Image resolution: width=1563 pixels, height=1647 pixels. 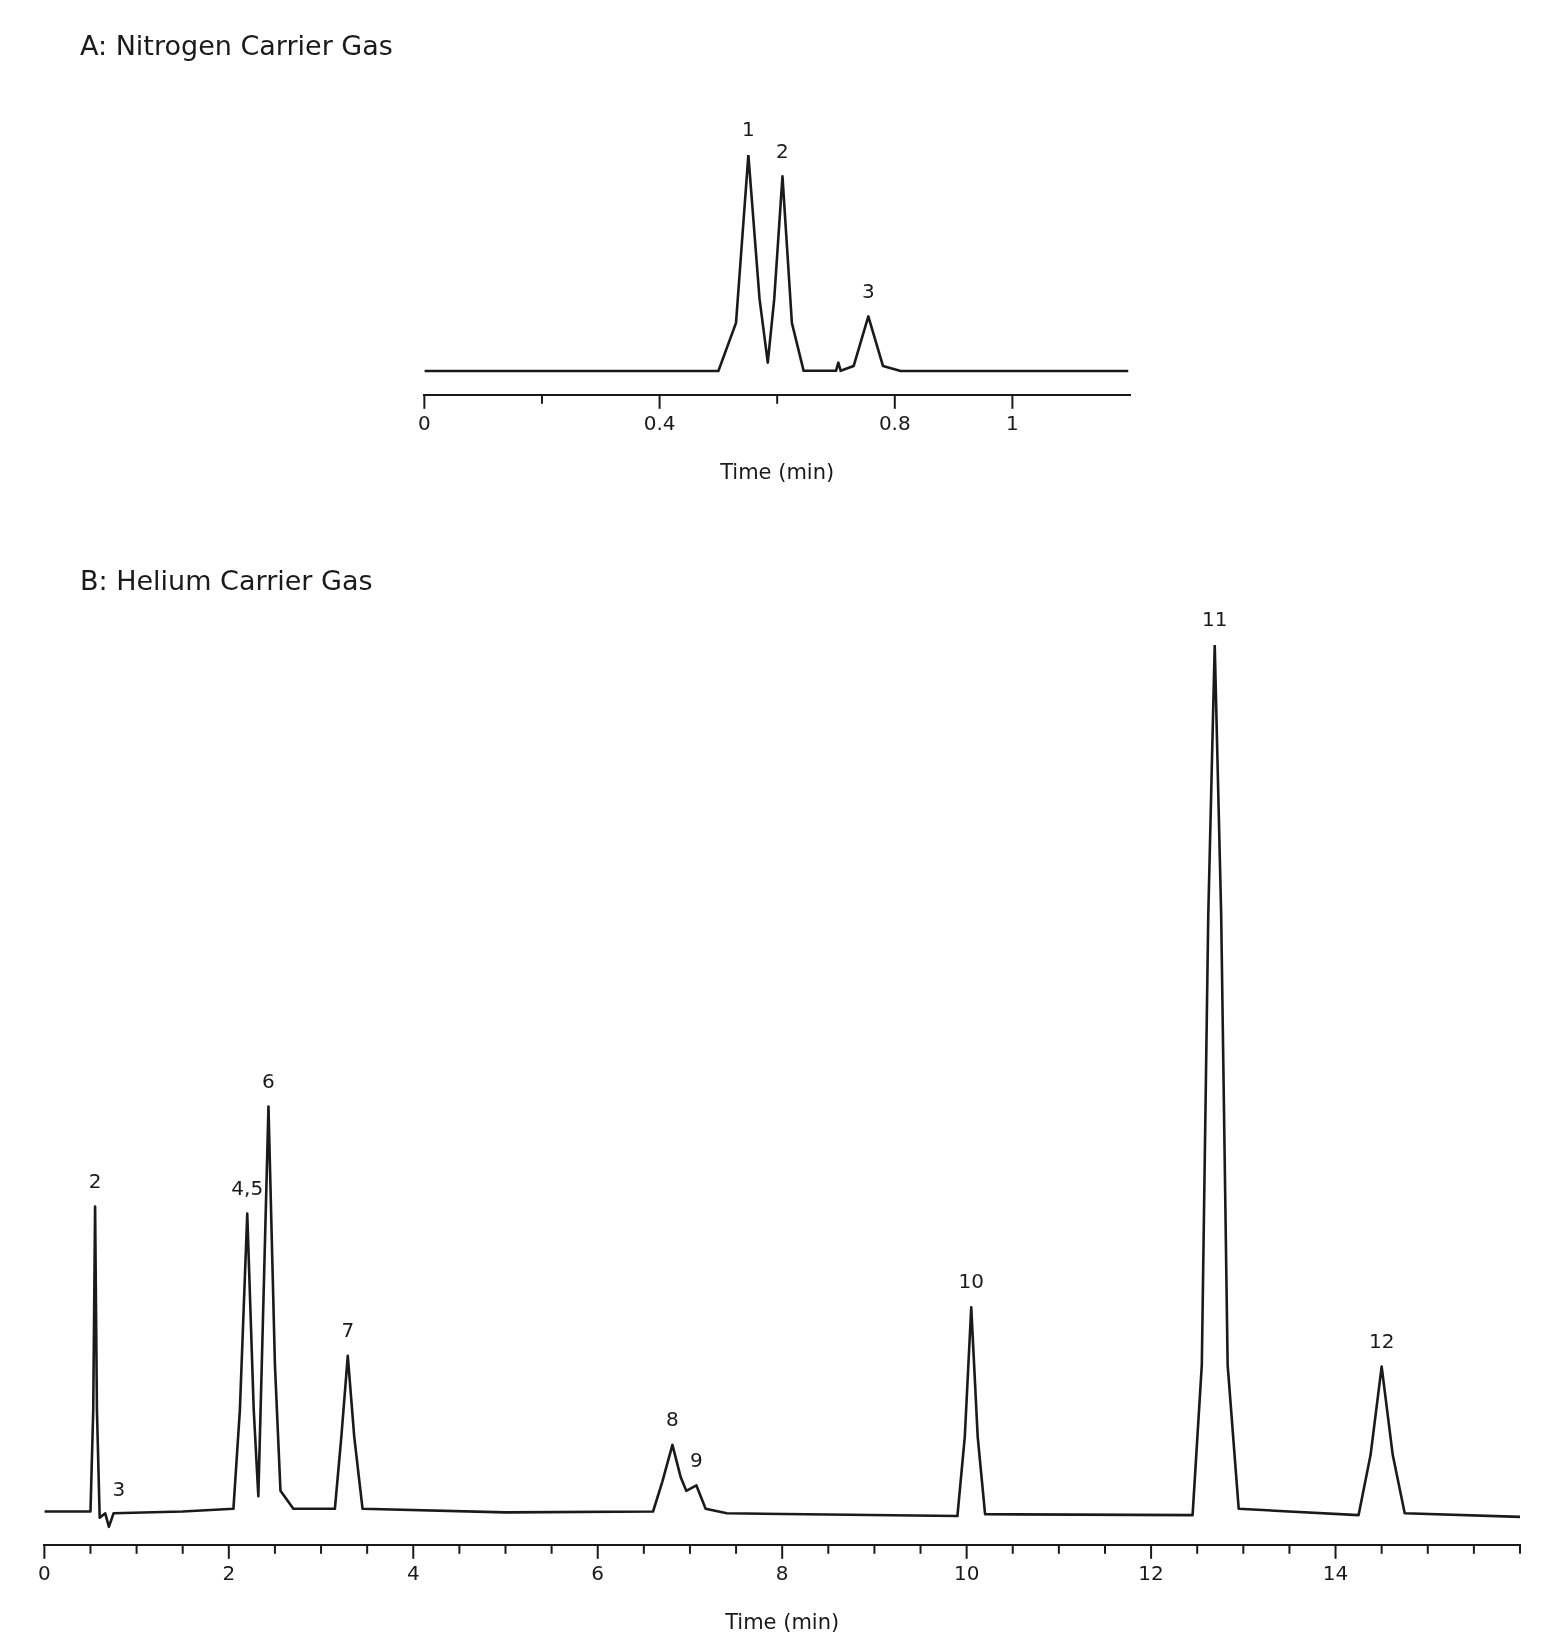 I want to click on x-tick-label: 2, so click(x=229, y=1573).